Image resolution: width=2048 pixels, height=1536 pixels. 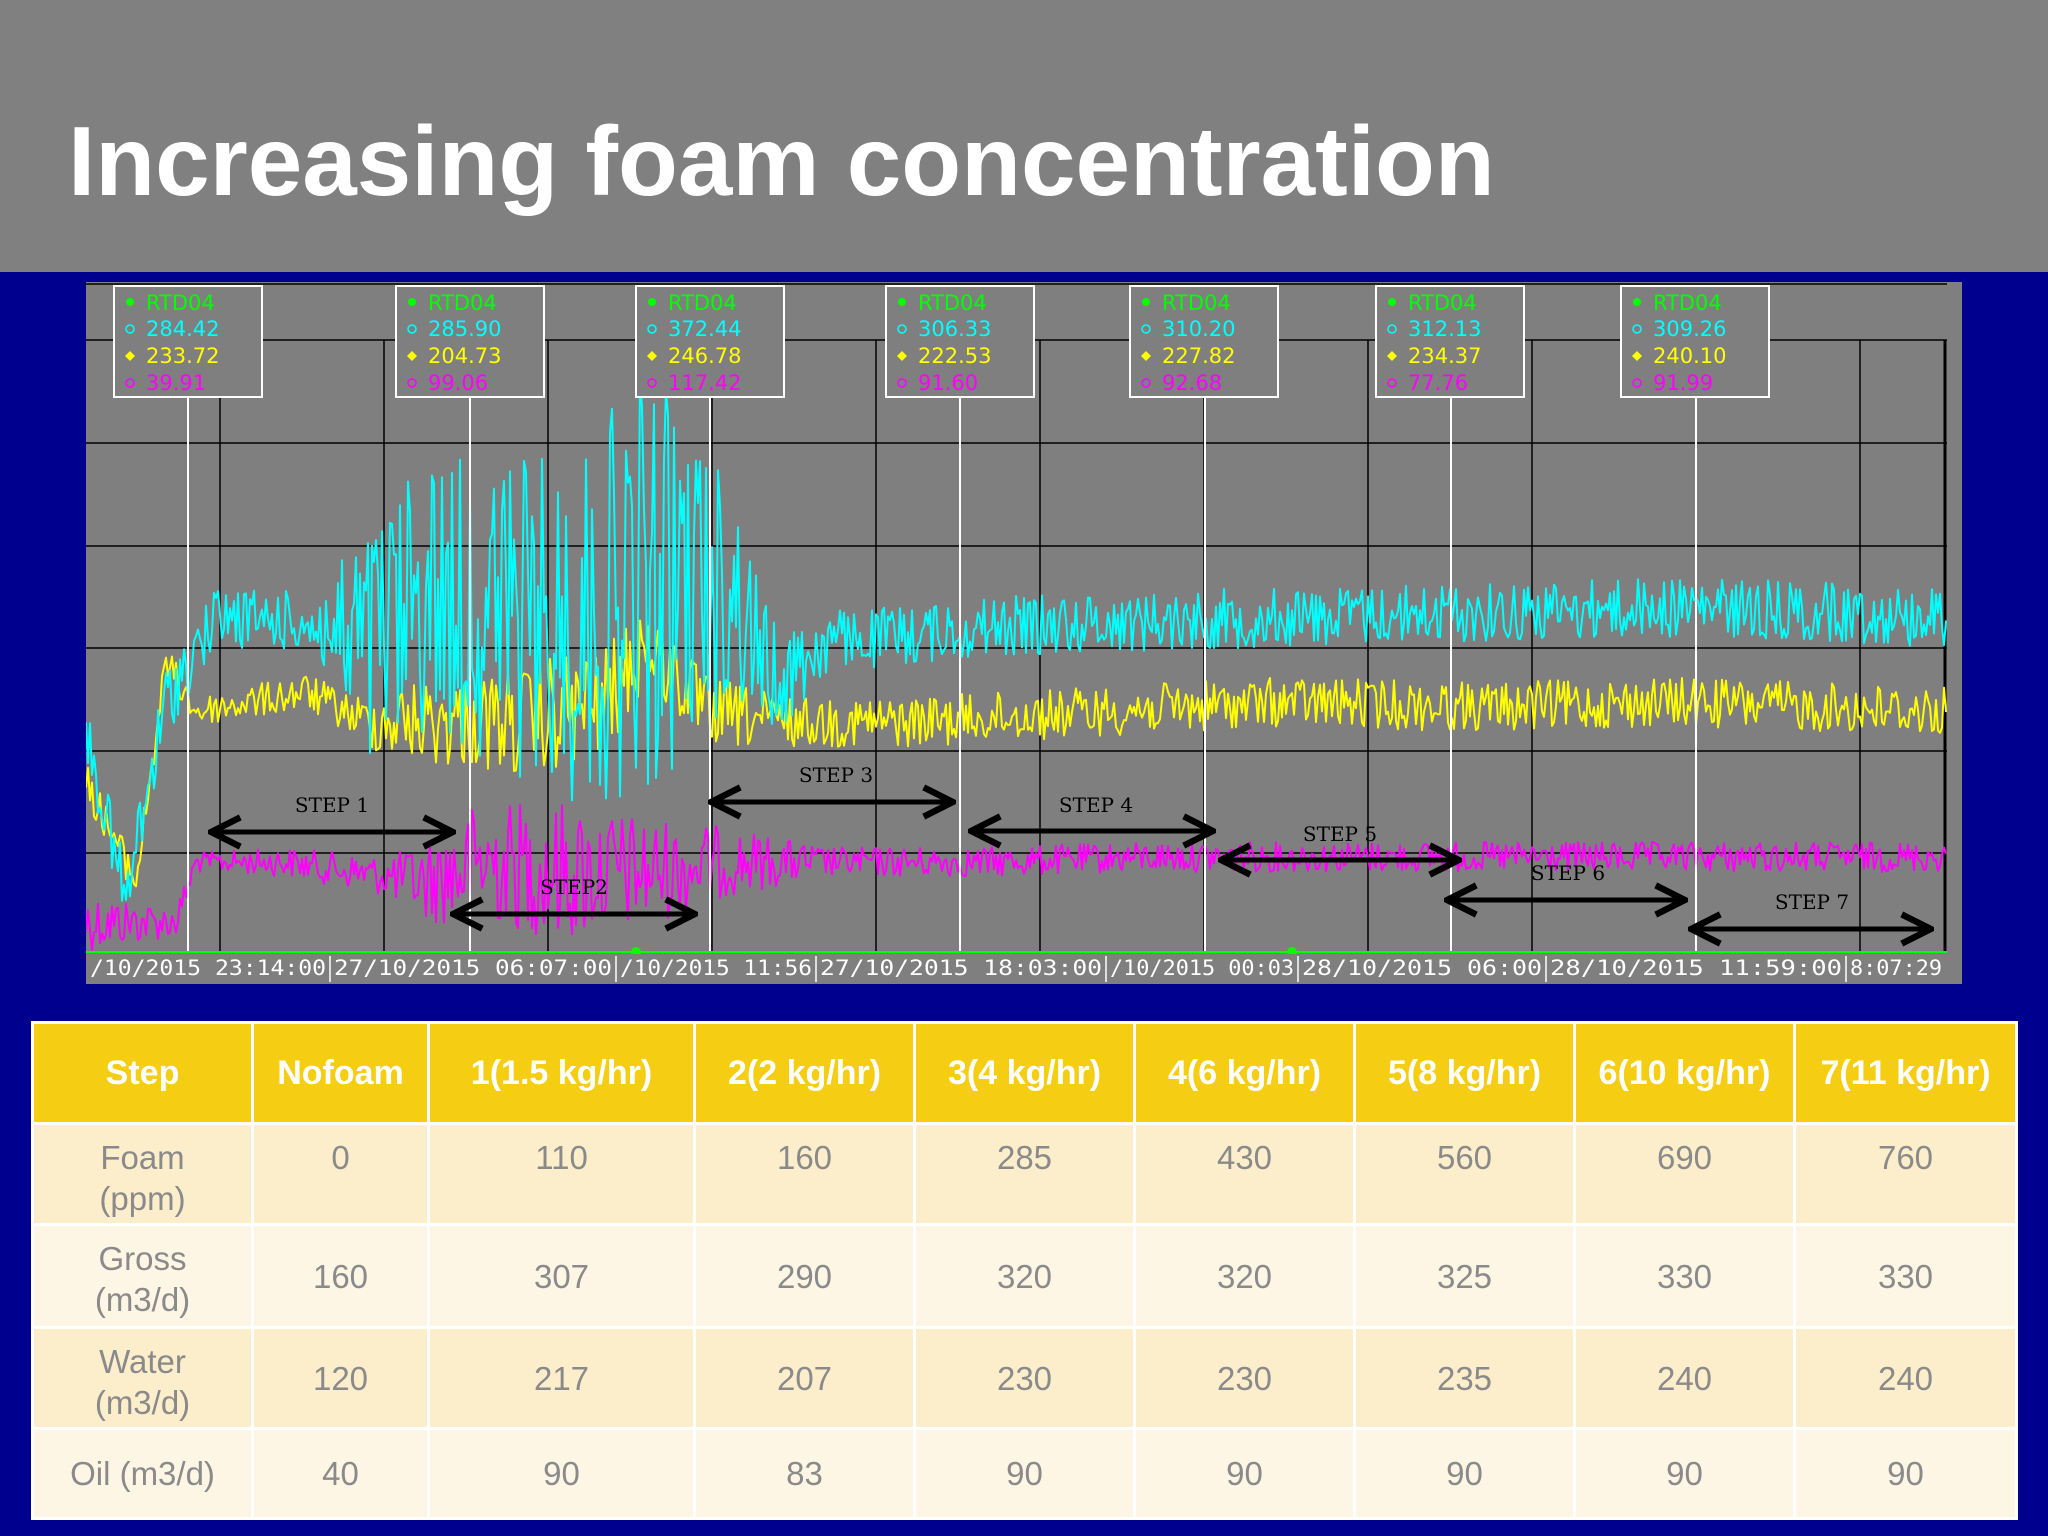 What do you see at coordinates (836, 775) in the screenshot?
I see `step-label: STEP 3` at bounding box center [836, 775].